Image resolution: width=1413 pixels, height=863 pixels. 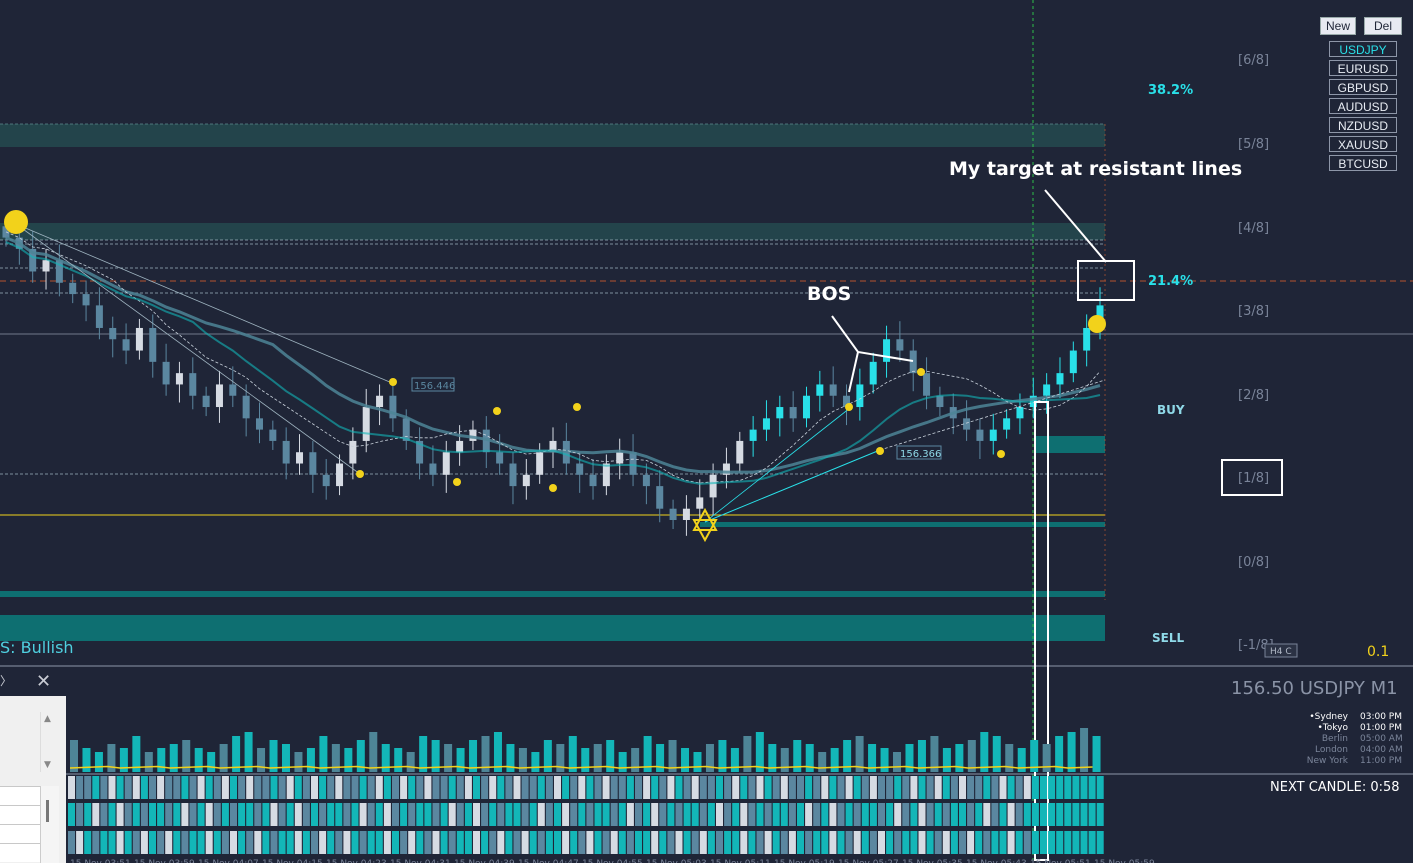 I want to click on symbol-button-nzdusd: NZDUSD, so click(x=1363, y=125).